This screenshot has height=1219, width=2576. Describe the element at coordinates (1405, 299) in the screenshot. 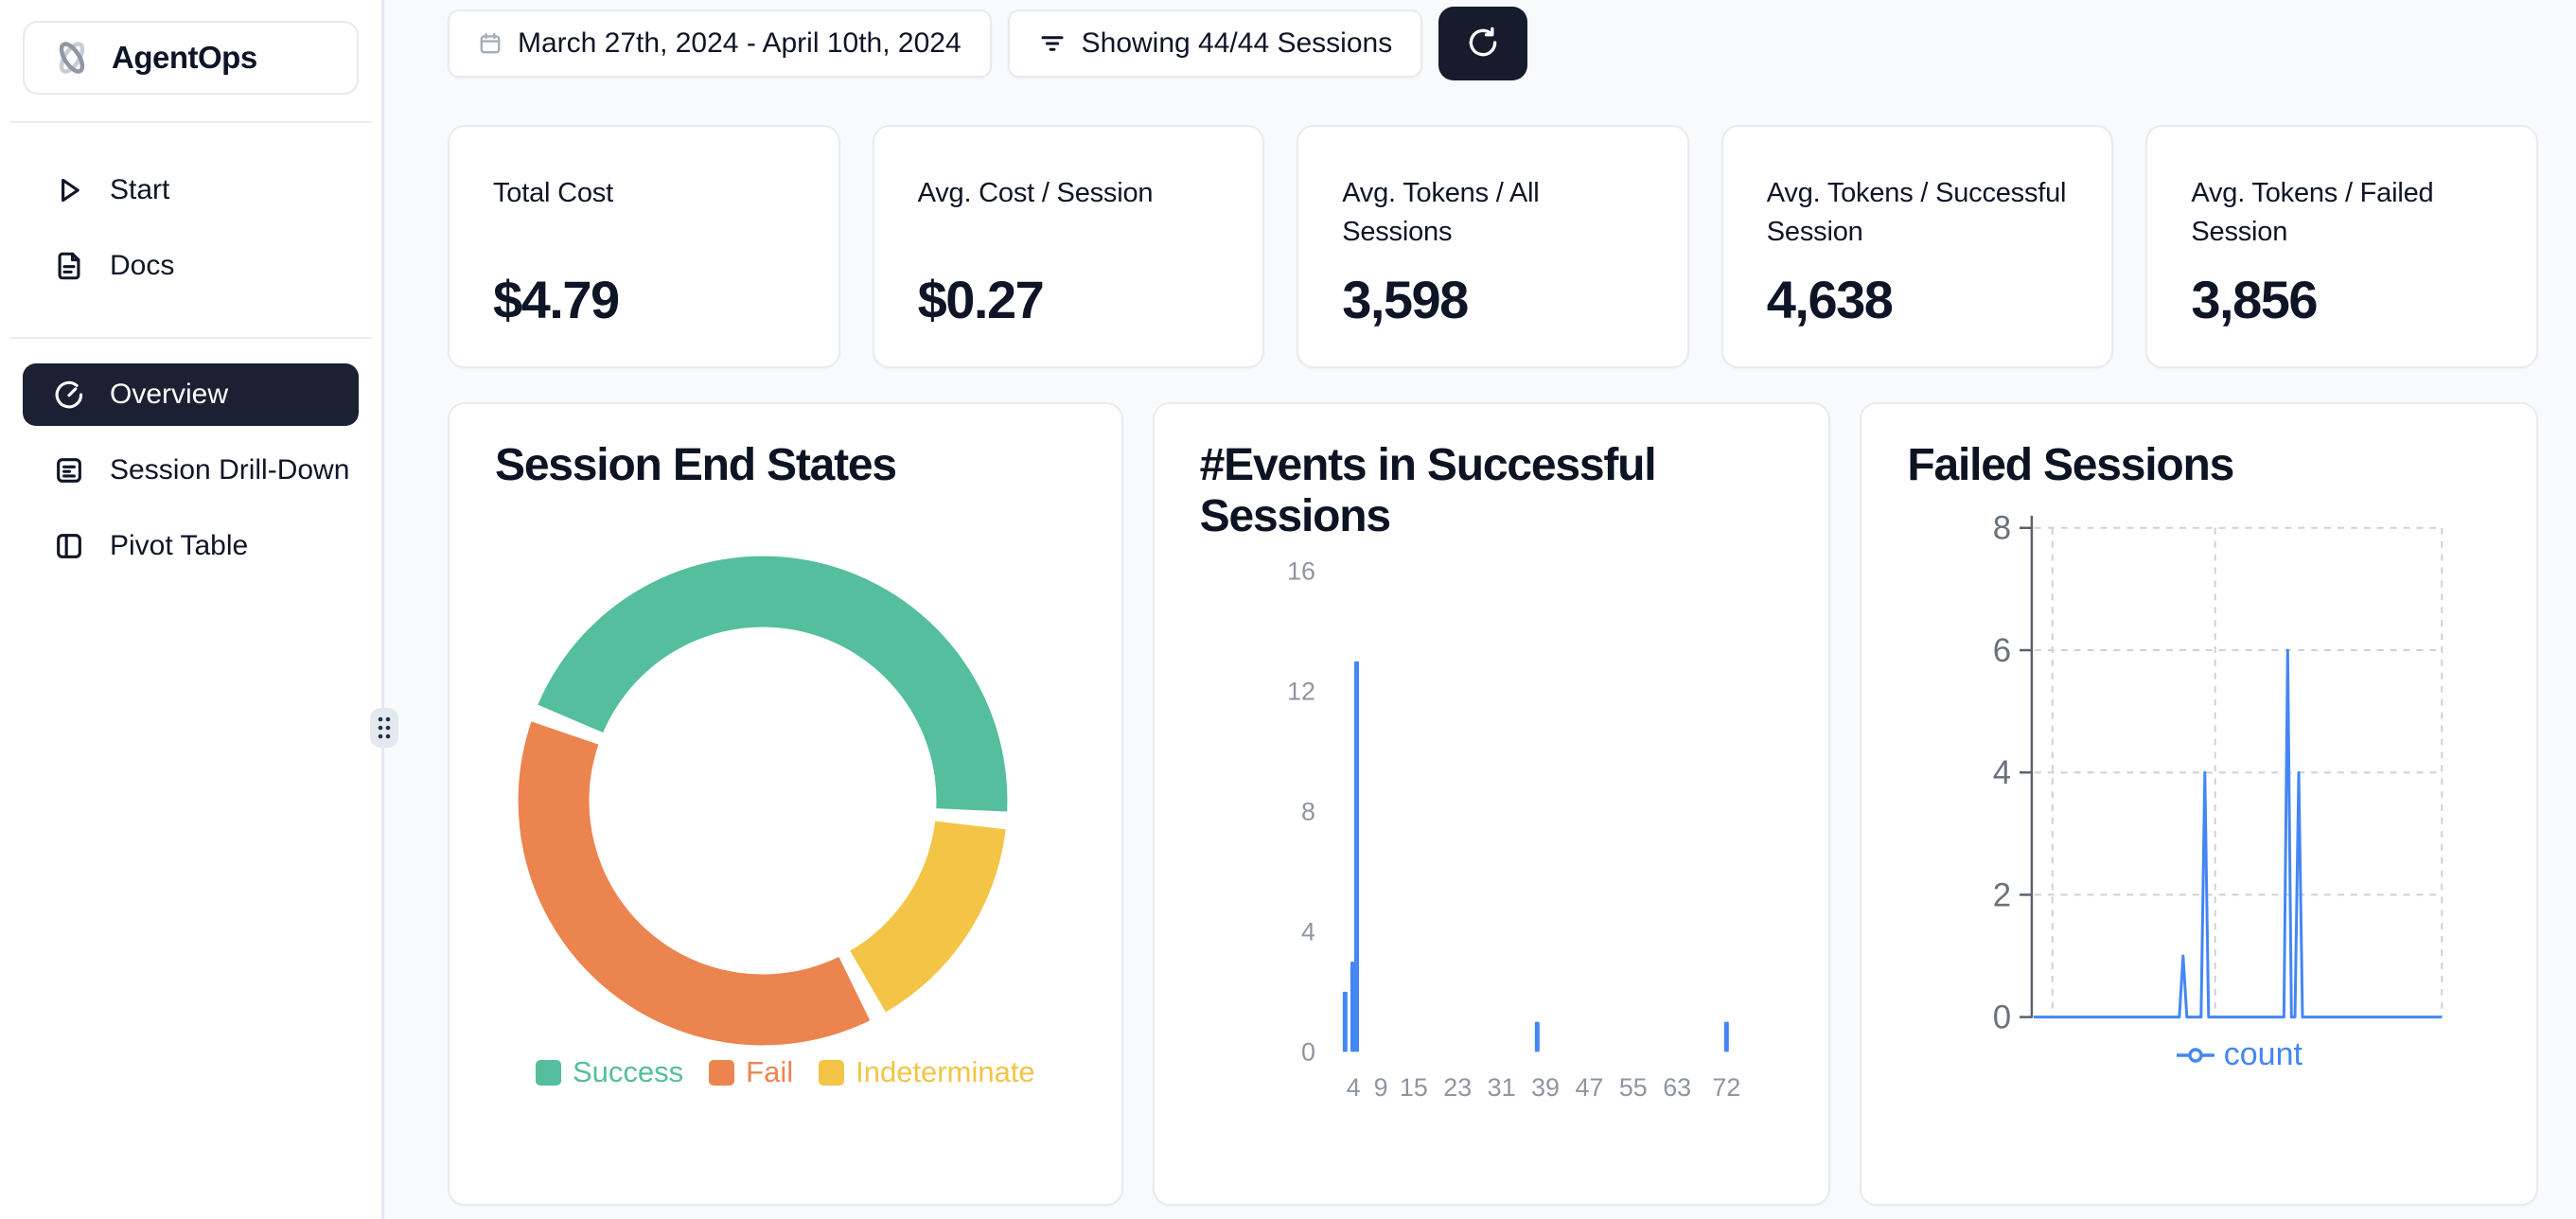

I see `stat-value: 3,598` at that location.